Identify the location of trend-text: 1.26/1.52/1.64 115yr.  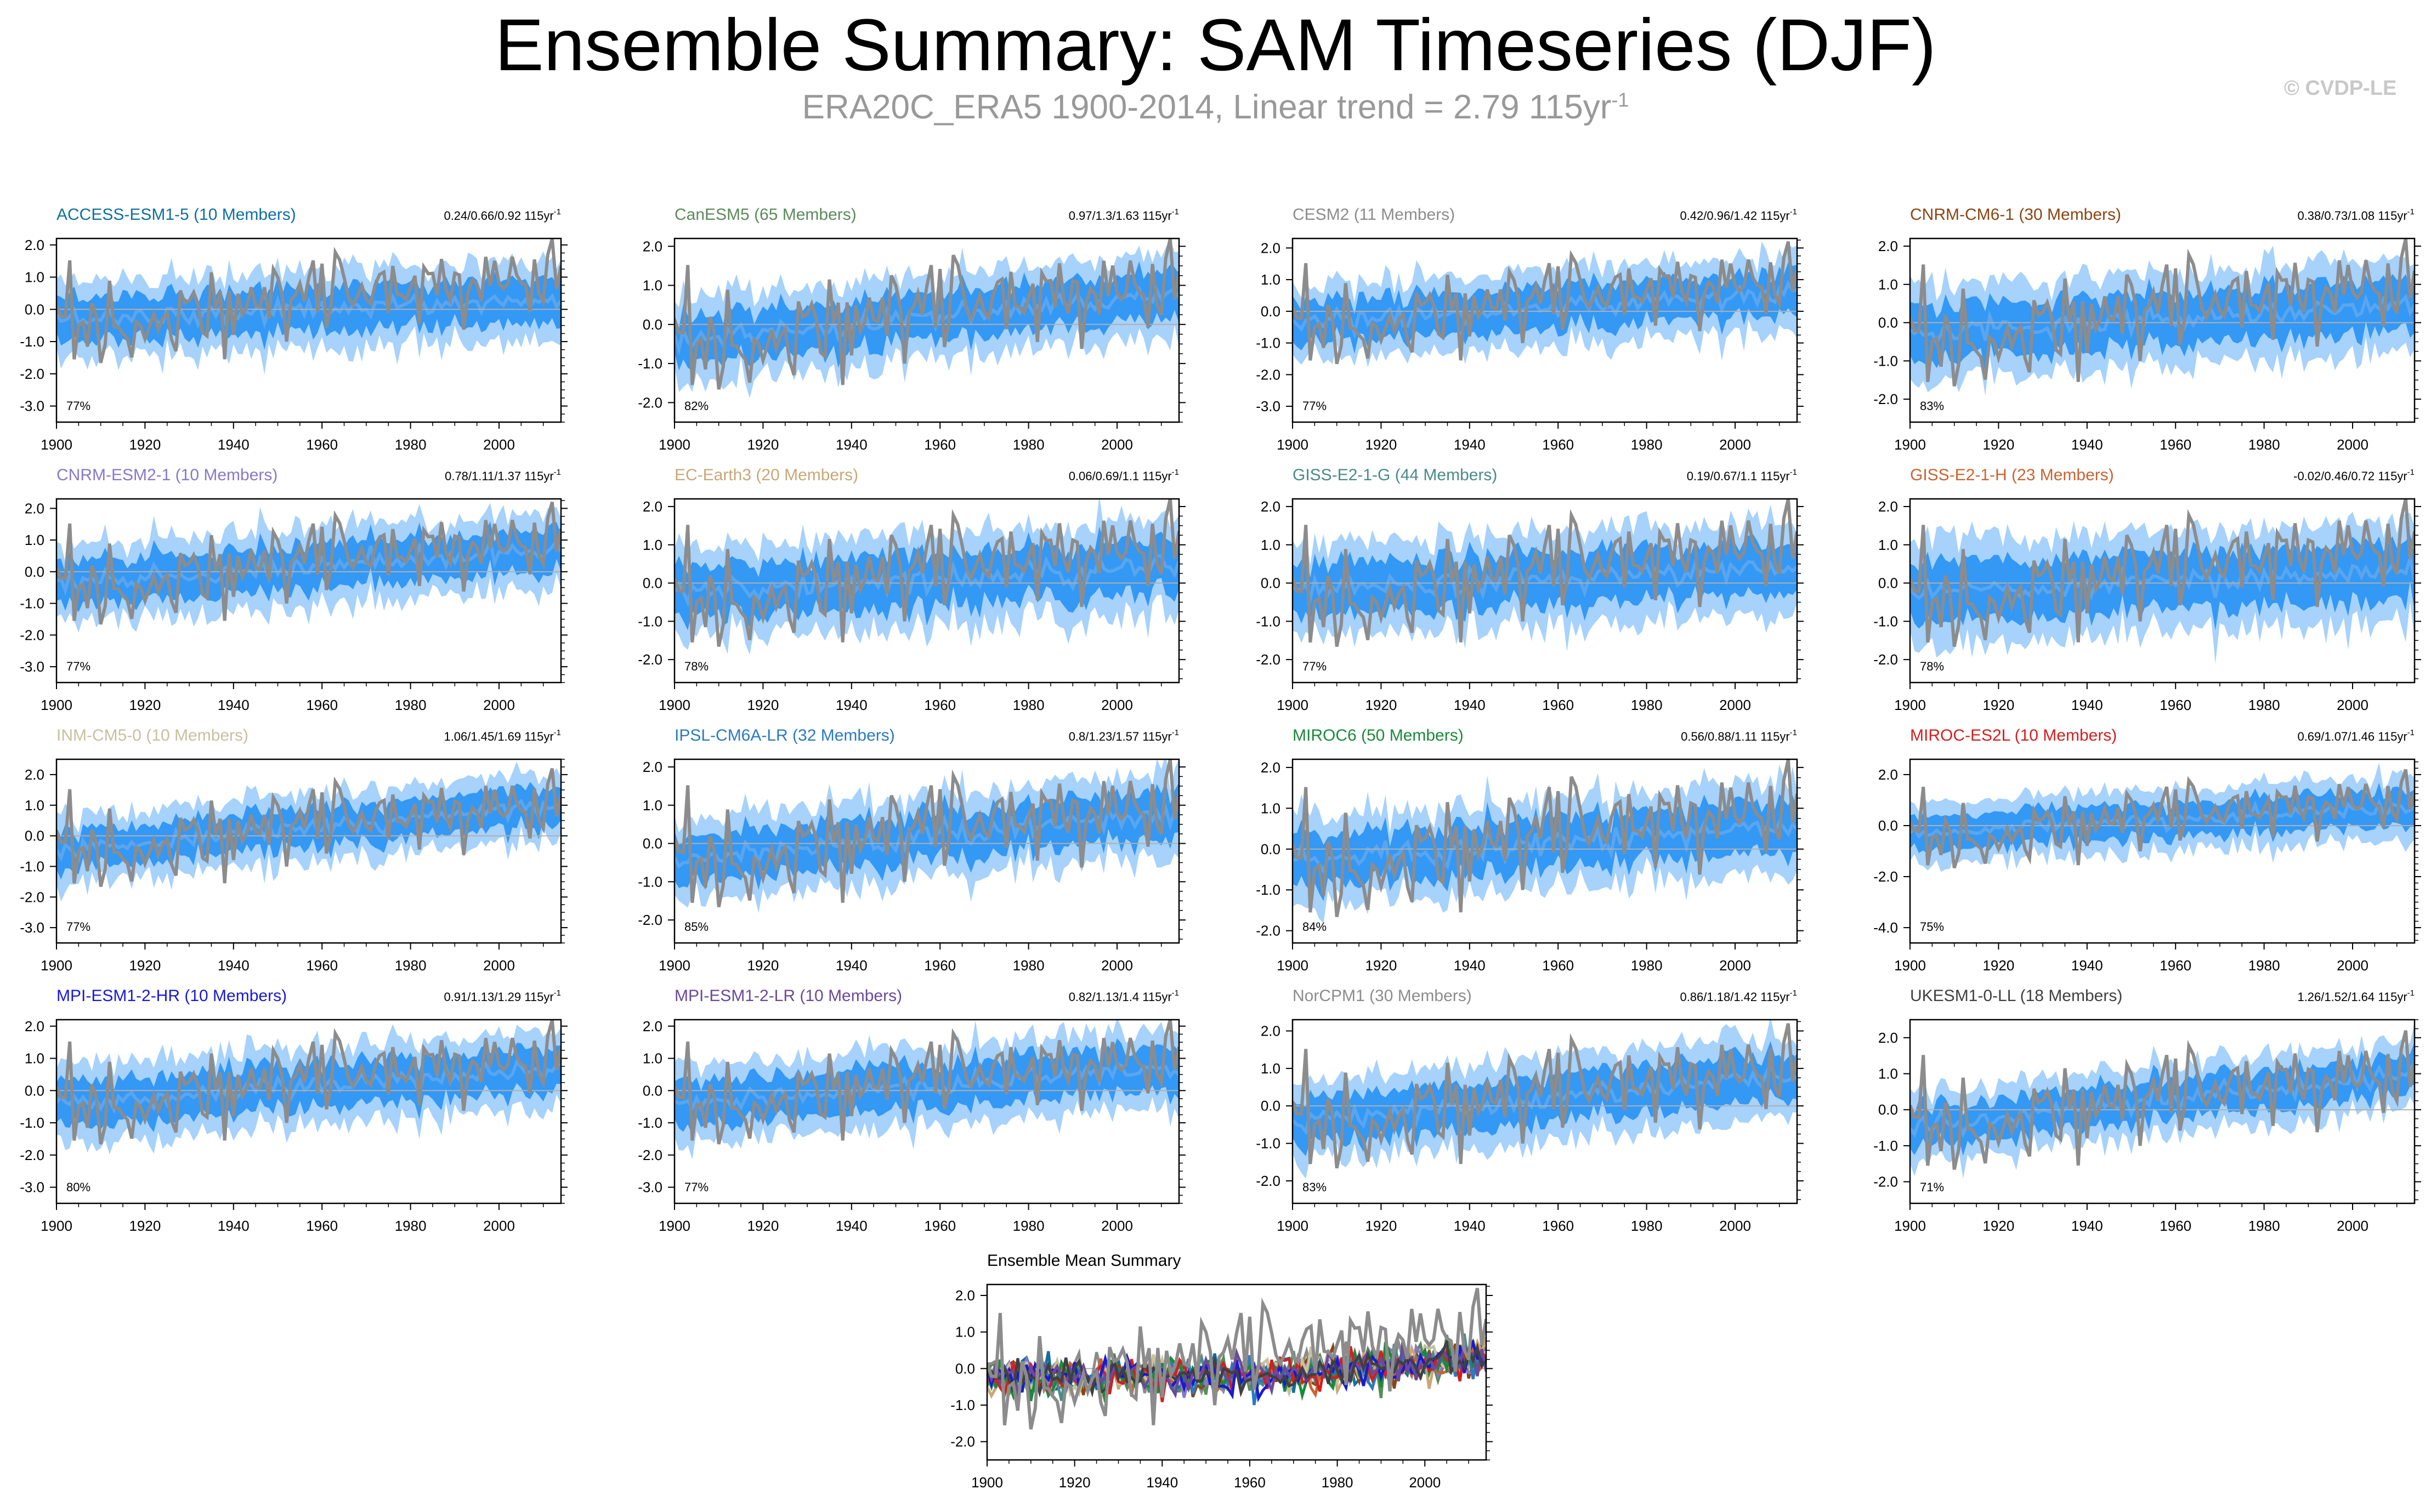
(2352, 997).